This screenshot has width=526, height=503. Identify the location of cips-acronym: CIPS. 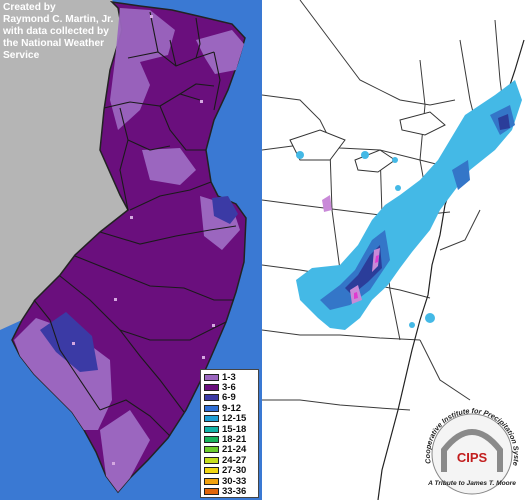
(472, 457).